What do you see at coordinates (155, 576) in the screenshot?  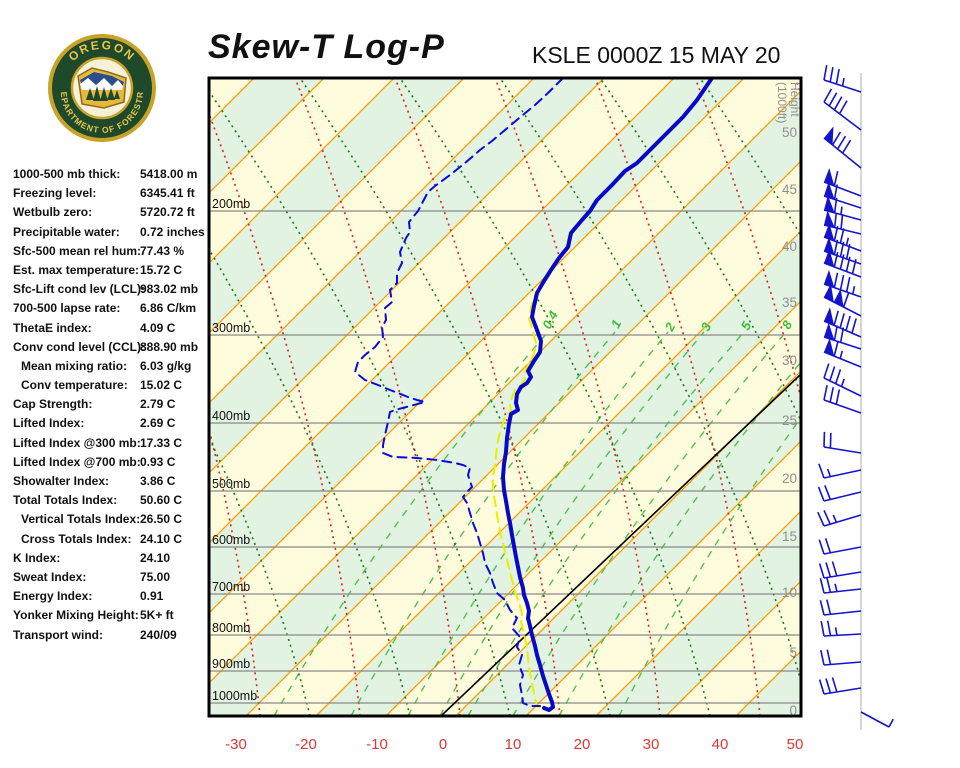 I see `stat-value: 75.00` at bounding box center [155, 576].